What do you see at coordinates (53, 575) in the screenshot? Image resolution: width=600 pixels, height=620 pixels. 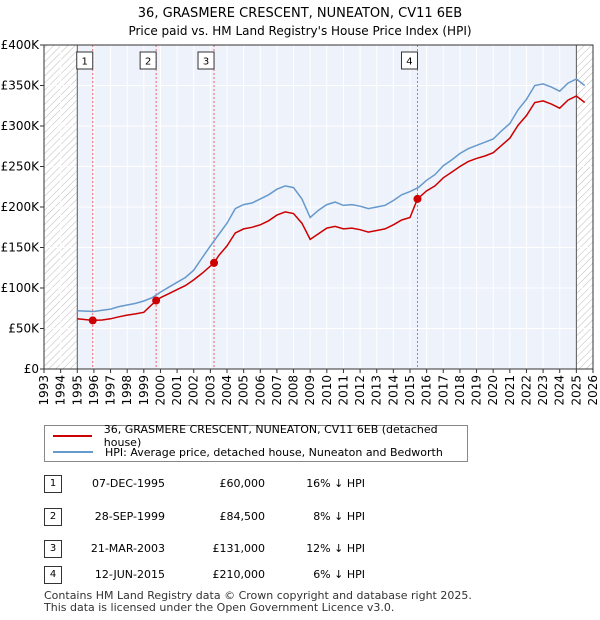 I see `sale-number-badge: 4` at bounding box center [53, 575].